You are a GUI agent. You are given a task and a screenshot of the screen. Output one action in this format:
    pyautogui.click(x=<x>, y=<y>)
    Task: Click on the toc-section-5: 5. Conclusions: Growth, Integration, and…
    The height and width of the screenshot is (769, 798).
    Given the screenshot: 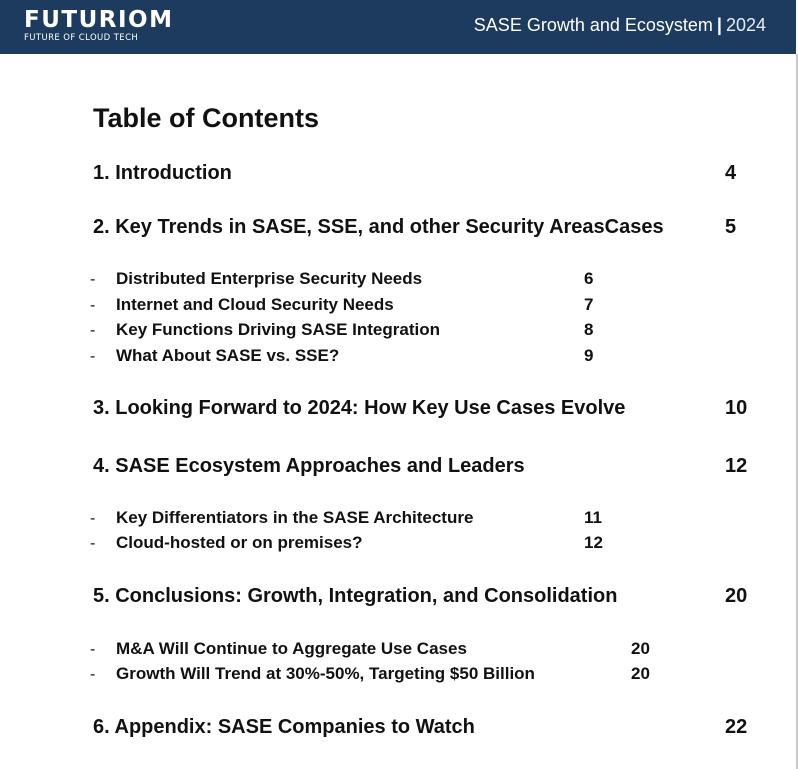 What is the action you would take?
    pyautogui.click(x=355, y=596)
    